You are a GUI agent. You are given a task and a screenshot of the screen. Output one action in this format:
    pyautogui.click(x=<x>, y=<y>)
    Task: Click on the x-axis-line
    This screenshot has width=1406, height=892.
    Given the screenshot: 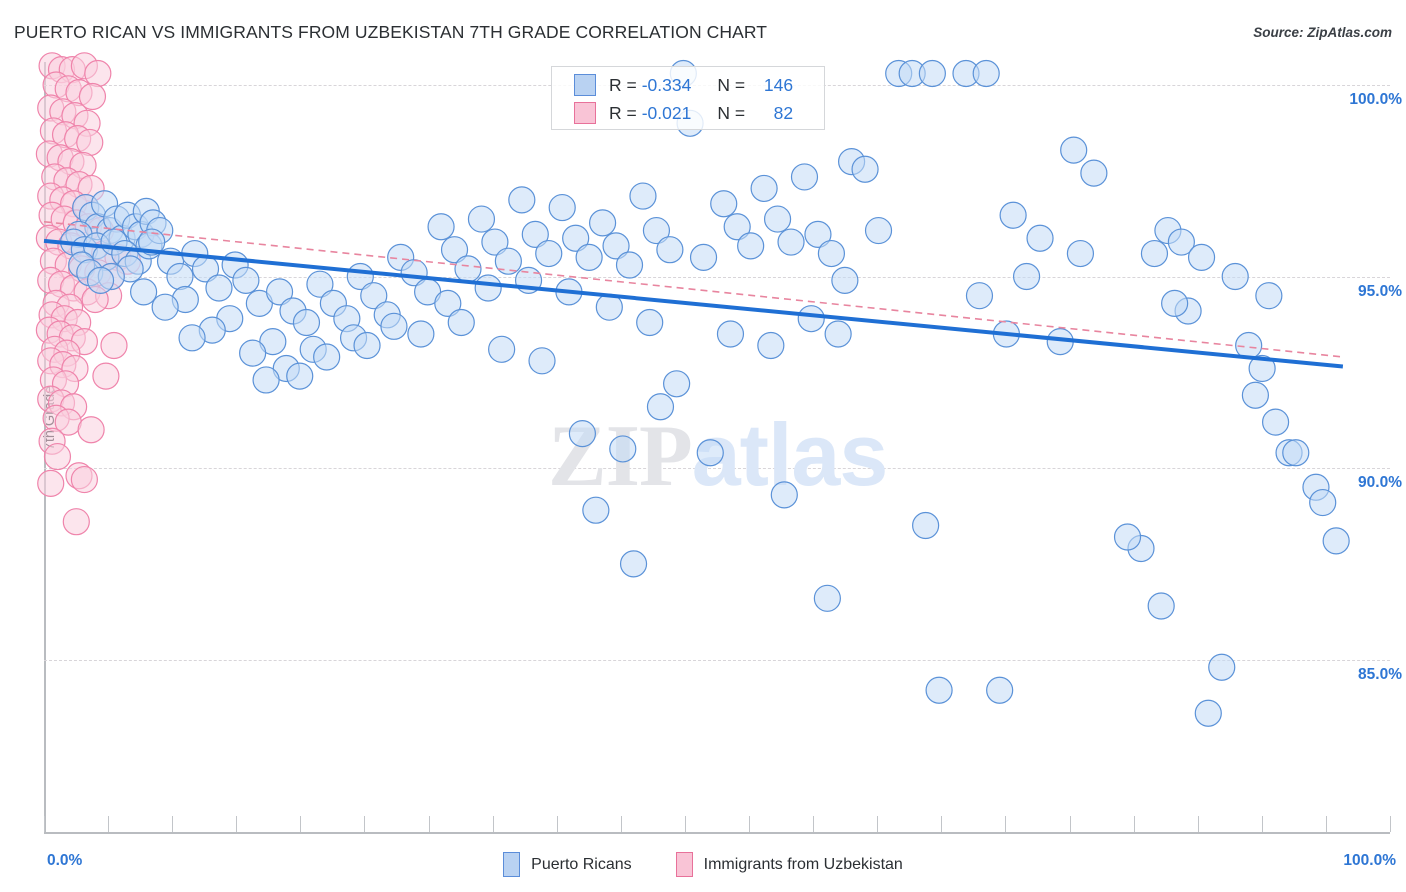 What is the action you would take?
    pyautogui.click(x=717, y=833)
    